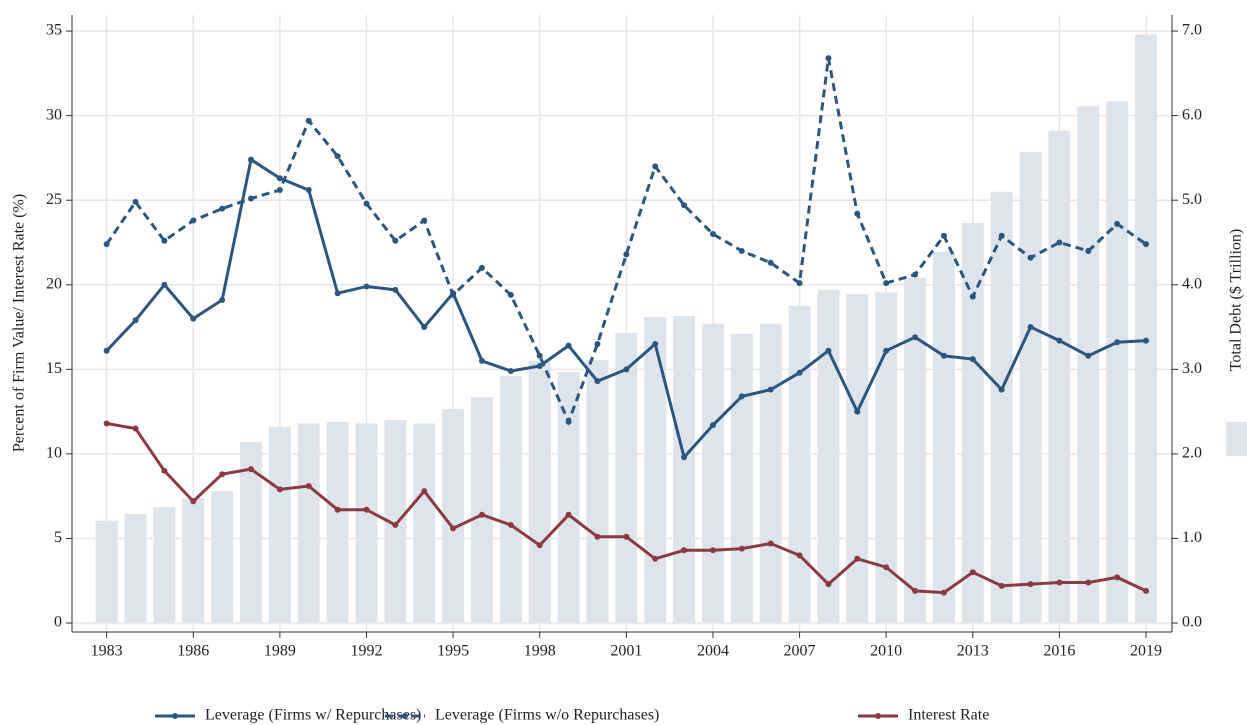 The image size is (1247, 725). I want to click on y2-axis-label: Total Debt ($ Trillion), so click(1236, 300).